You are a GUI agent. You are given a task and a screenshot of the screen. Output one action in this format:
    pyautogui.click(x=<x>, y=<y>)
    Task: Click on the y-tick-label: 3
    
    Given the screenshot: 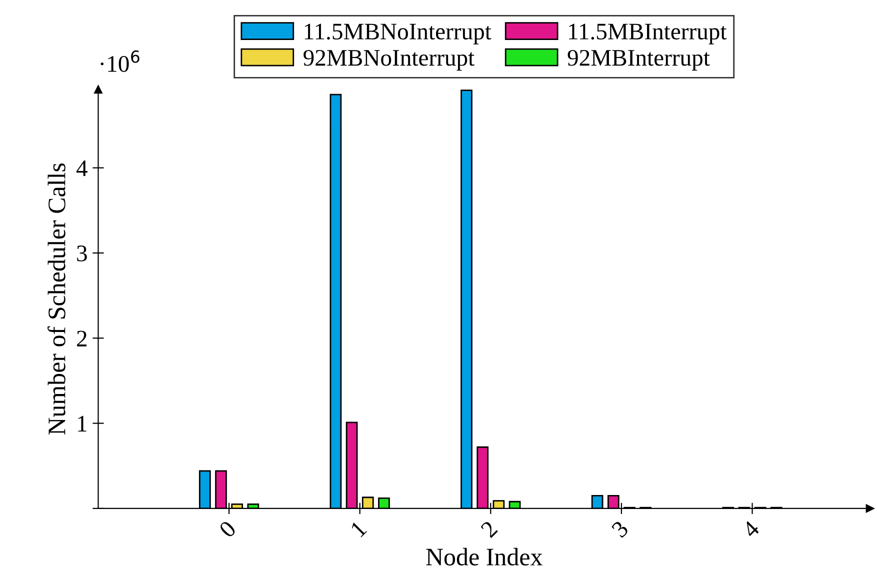 What is the action you would take?
    pyautogui.click(x=82, y=254)
    